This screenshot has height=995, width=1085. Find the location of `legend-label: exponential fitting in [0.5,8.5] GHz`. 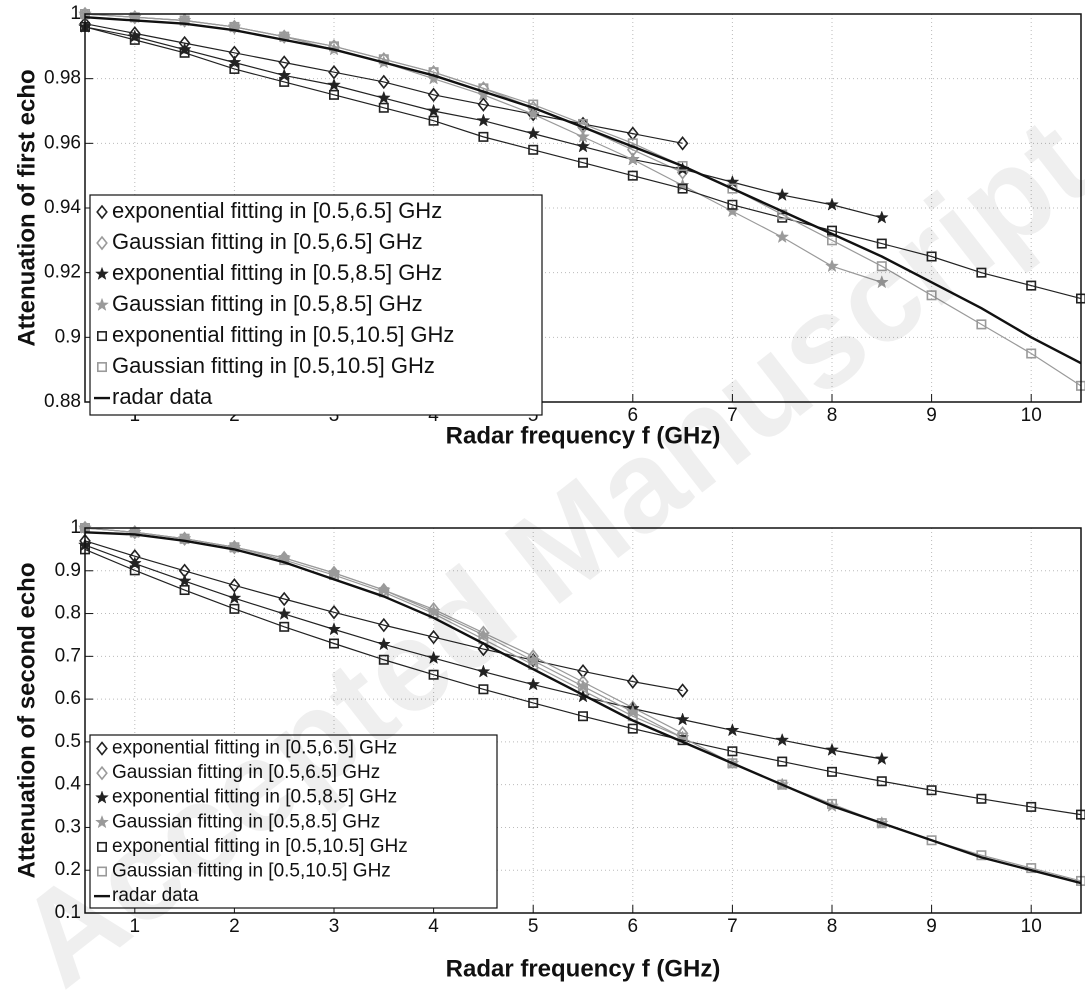

legend-label: exponential fitting in [0.5,8.5] GHz is located at coordinates (254, 797).